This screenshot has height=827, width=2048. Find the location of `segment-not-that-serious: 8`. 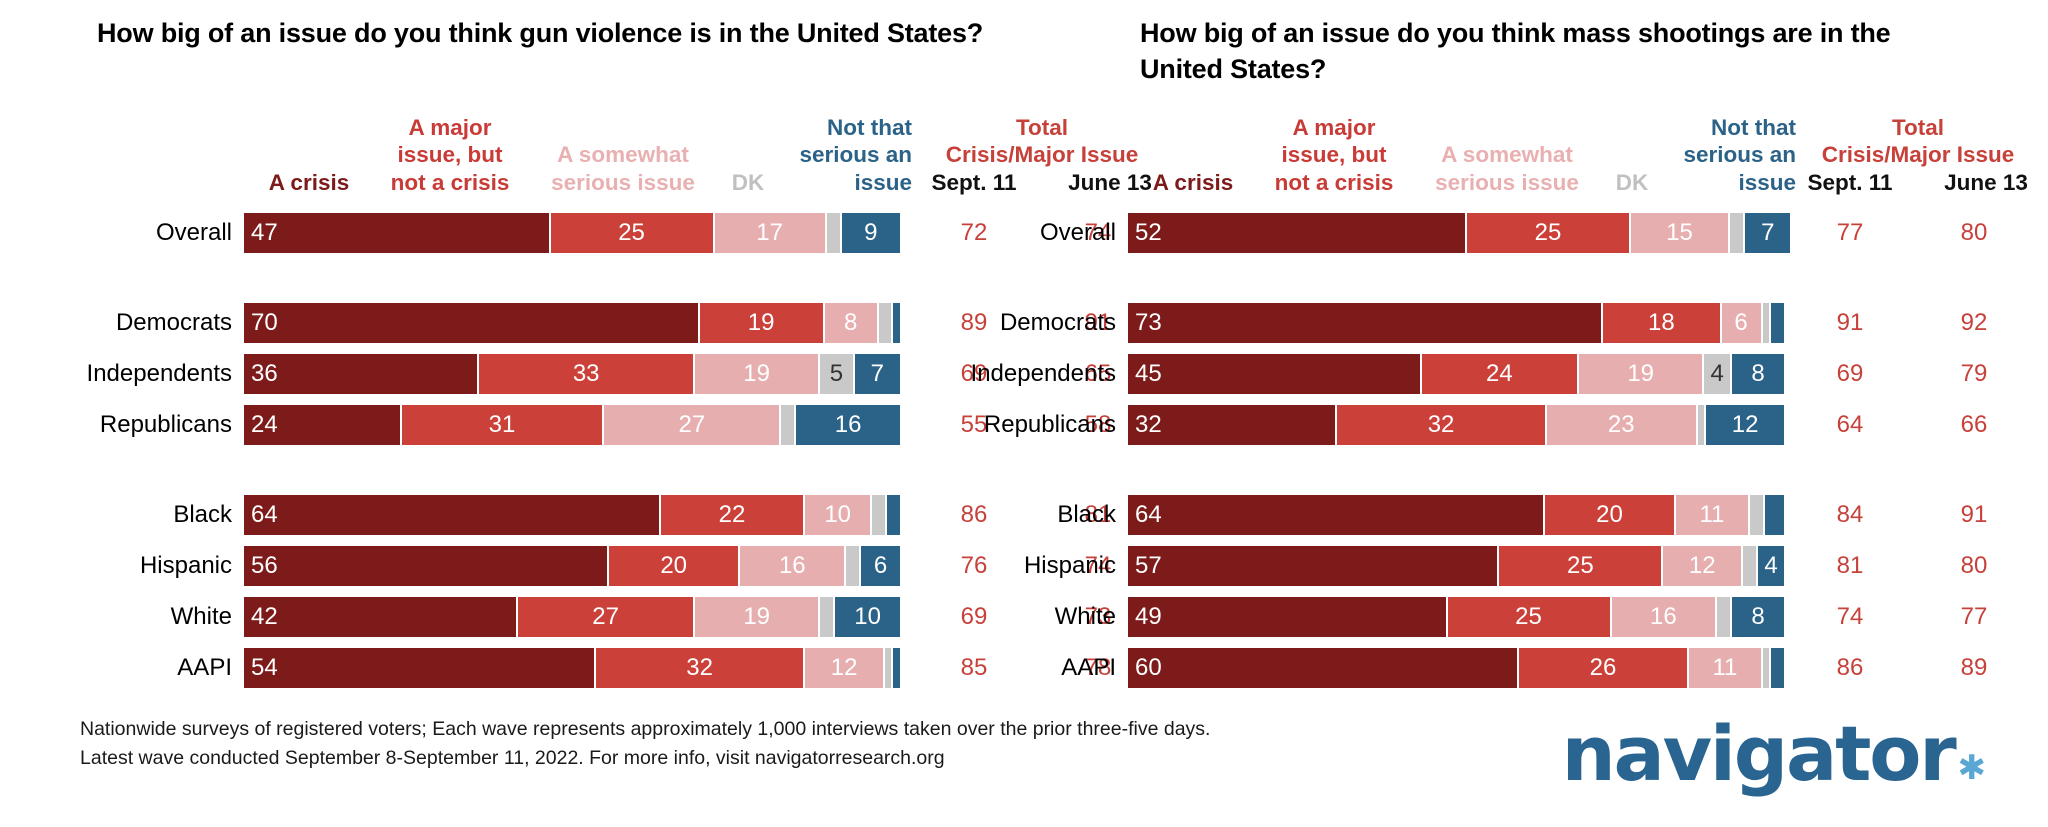

segment-not-that-serious: 8 is located at coordinates (1758, 617).